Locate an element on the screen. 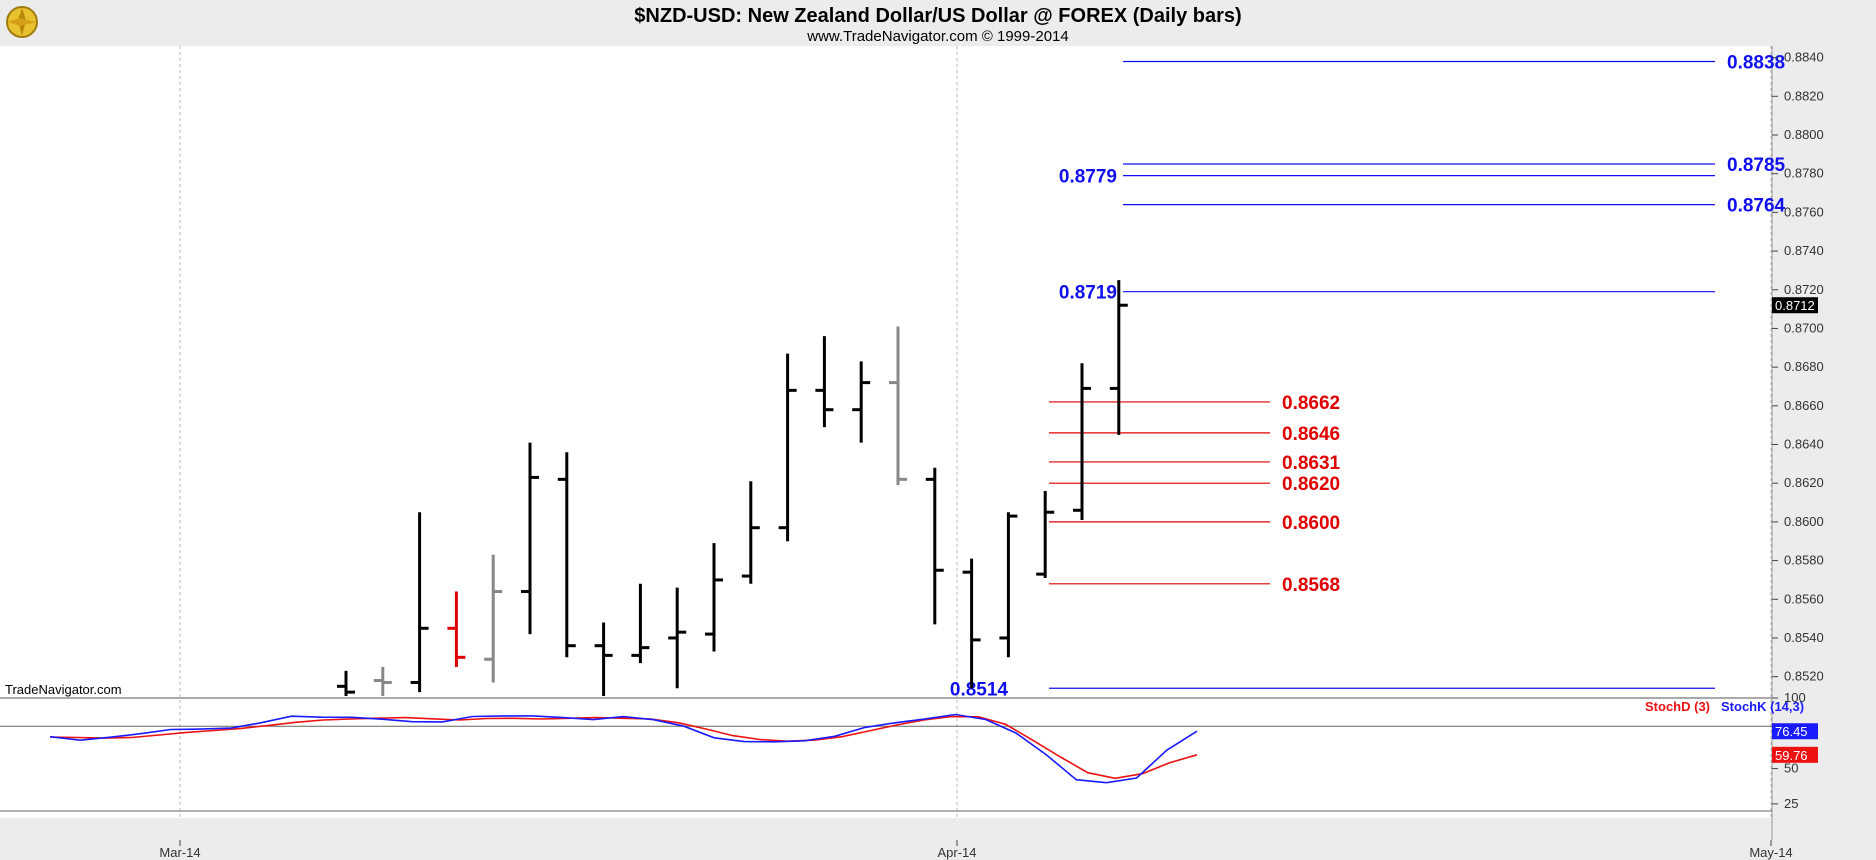 This screenshot has width=1876, height=860. y-tick-label: 0.8720 is located at coordinates (1804, 289).